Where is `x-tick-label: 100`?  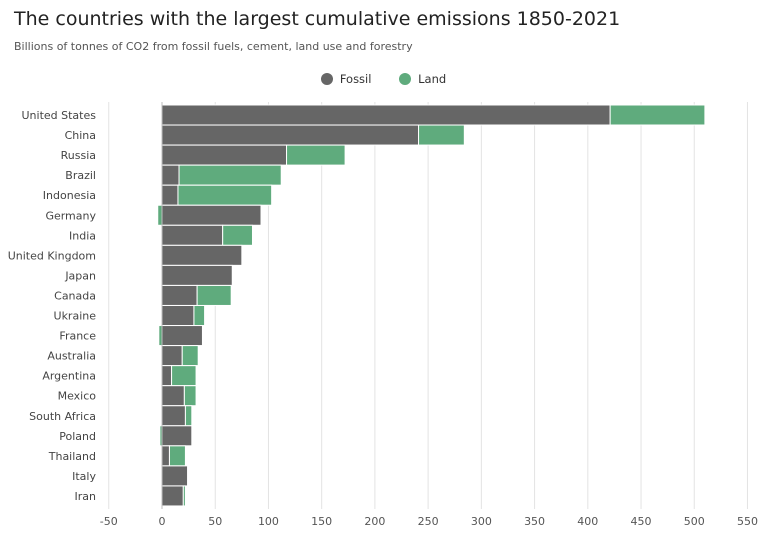 x-tick-label: 100 is located at coordinates (268, 521).